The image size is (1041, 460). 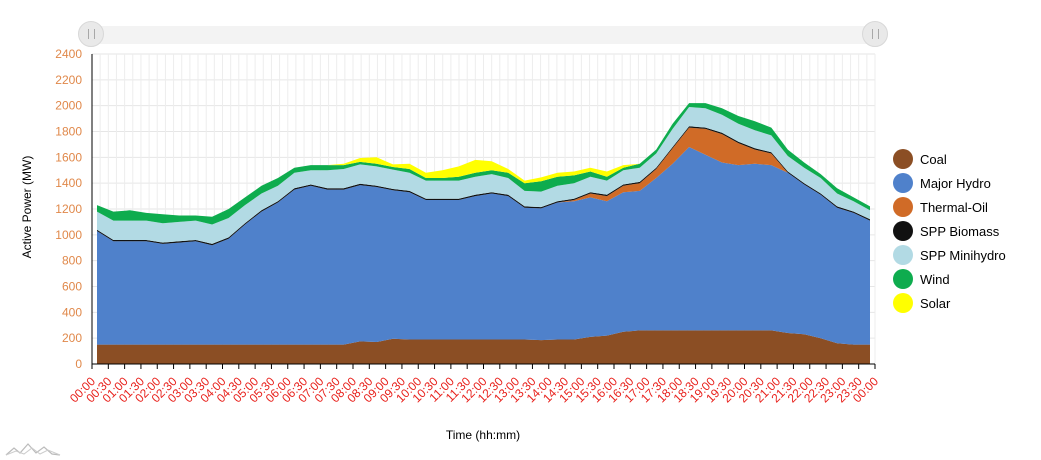 I want to click on y-tick-label: 1600, so click(x=68, y=157).